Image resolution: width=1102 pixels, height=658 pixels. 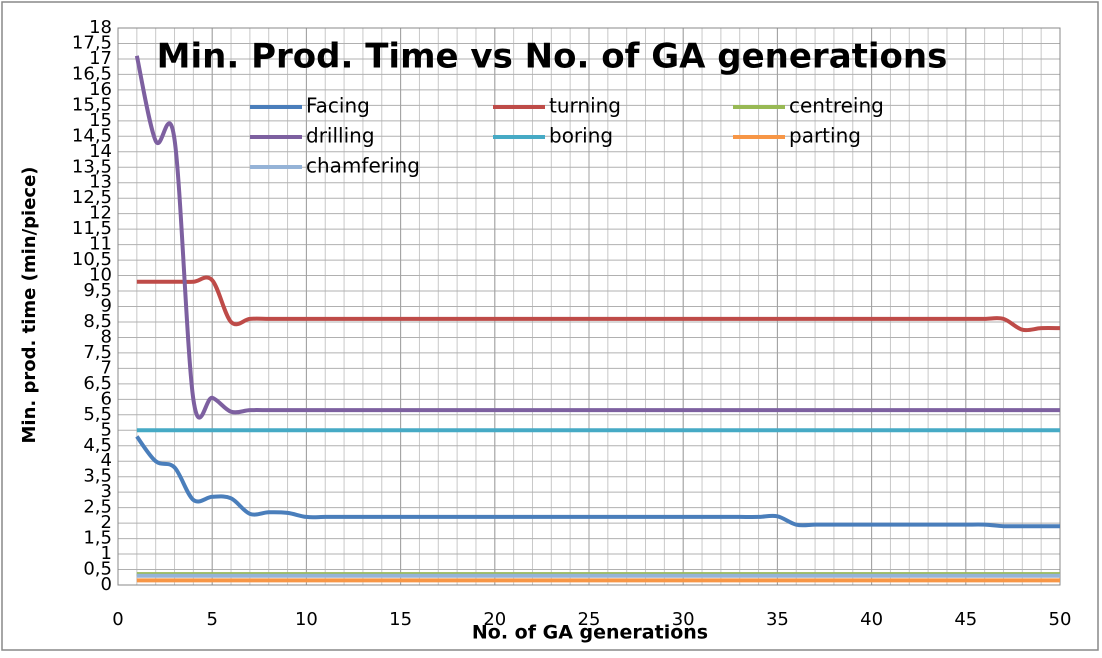 I want to click on y-tick-label: 15, so click(x=100, y=120).